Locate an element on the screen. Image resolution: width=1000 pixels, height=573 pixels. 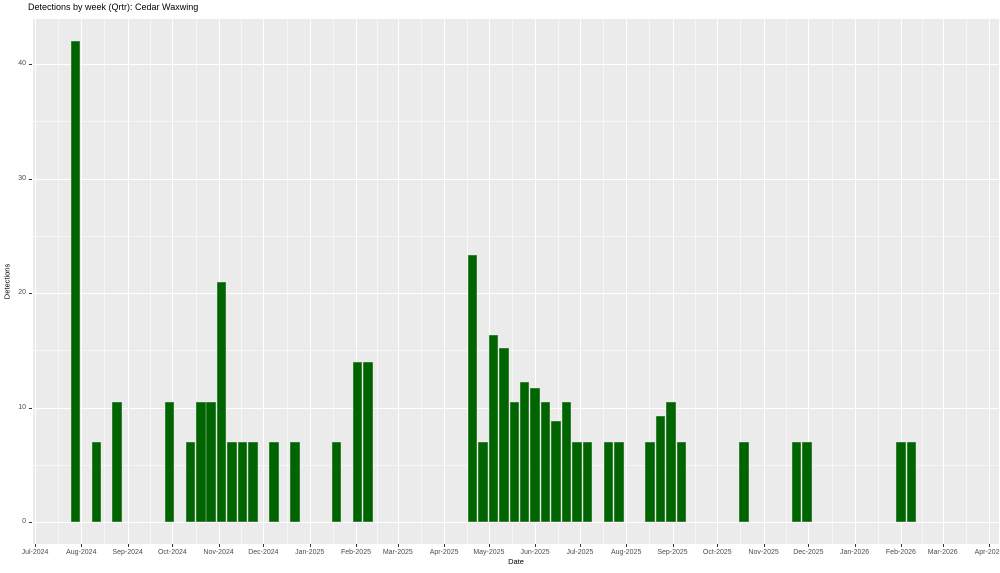
x-tick-label: Apr-2026 is located at coordinates (987, 552).